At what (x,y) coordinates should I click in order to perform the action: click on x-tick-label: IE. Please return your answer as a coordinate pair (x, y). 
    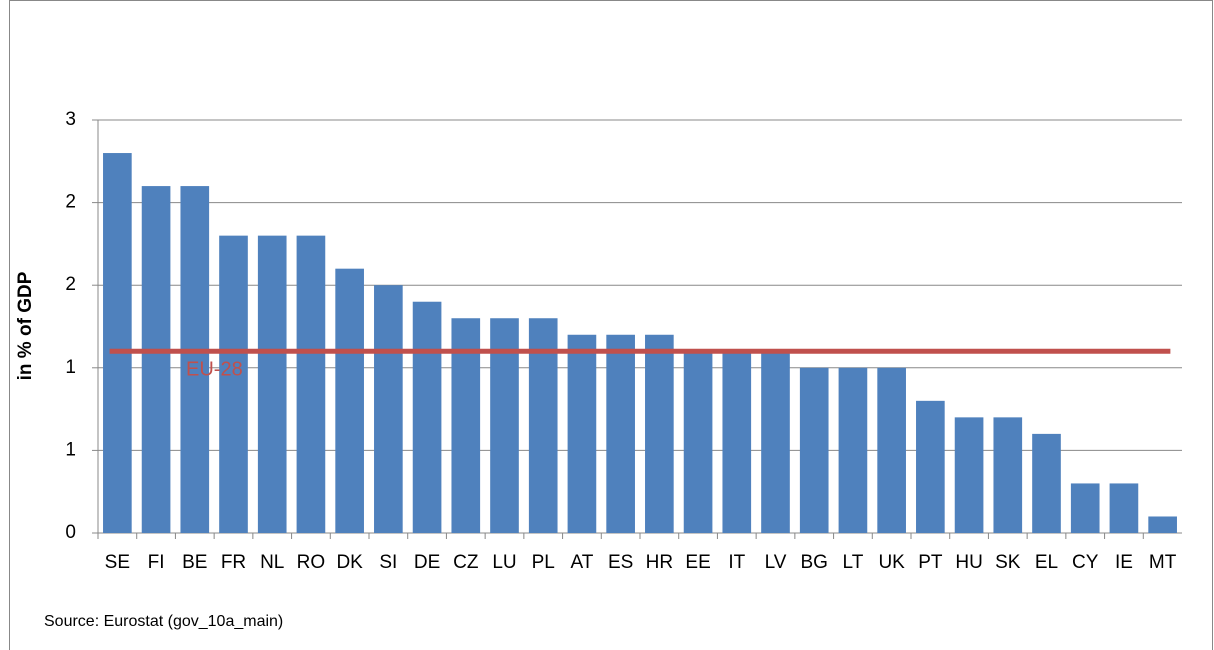
    Looking at the image, I should click on (1124, 562).